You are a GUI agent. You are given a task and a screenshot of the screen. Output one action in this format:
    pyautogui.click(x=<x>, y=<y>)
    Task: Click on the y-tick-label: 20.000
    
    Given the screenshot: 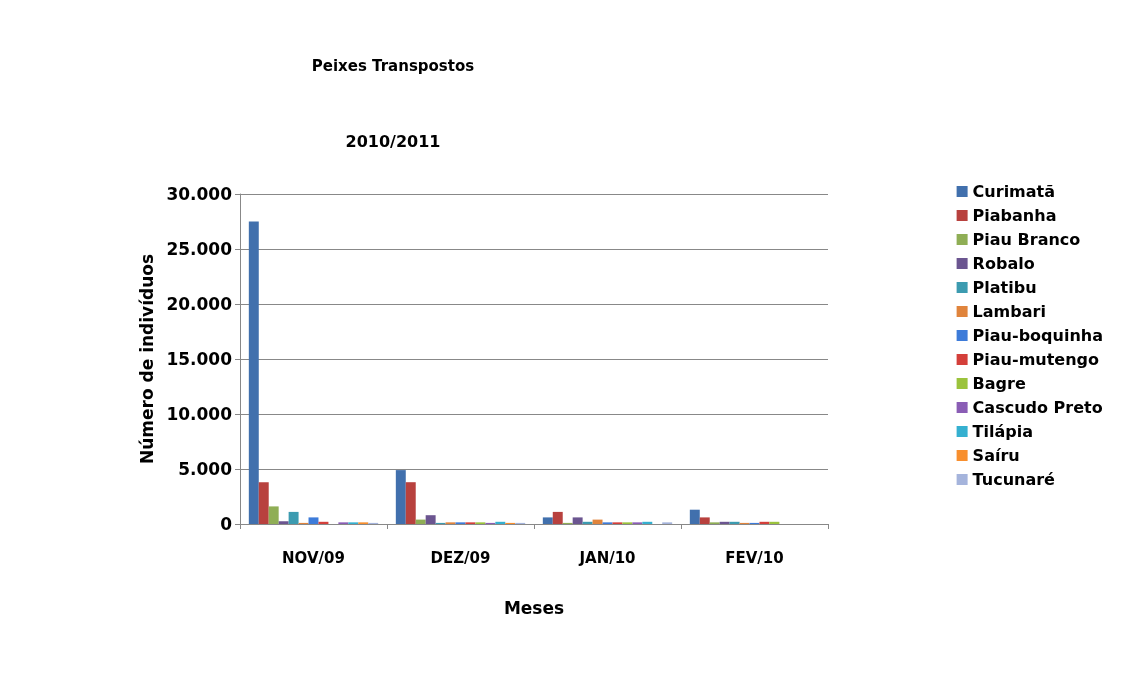 What is the action you would take?
    pyautogui.click(x=199, y=304)
    